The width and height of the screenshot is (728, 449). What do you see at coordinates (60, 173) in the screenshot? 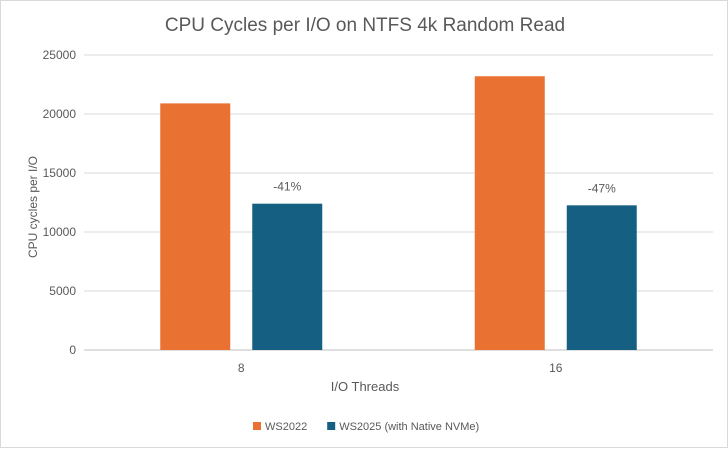
I see `y-tick-label: 15000` at bounding box center [60, 173].